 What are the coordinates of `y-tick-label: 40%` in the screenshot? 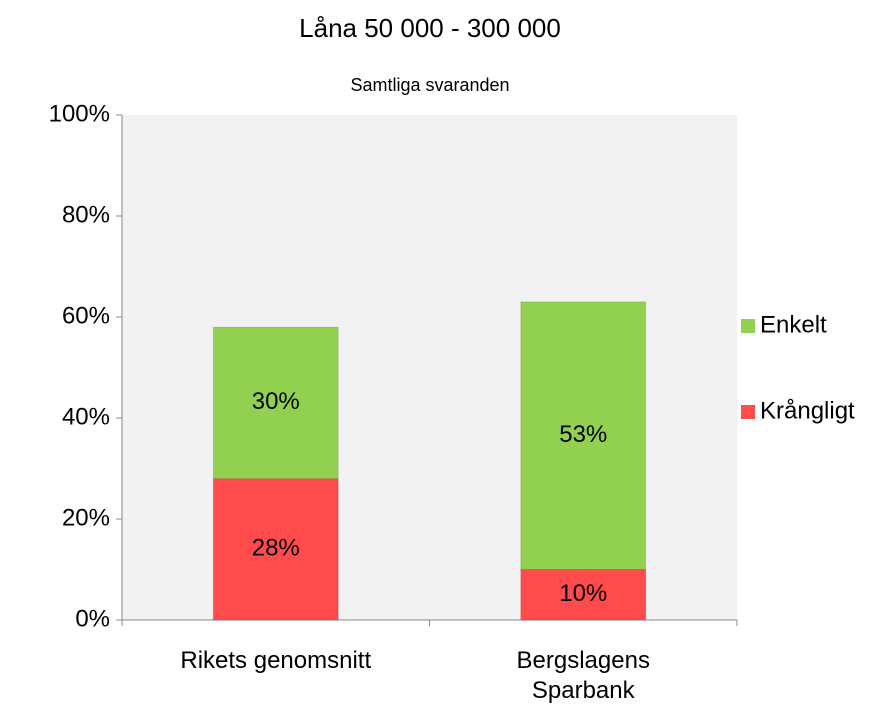 It's located at (86, 416).